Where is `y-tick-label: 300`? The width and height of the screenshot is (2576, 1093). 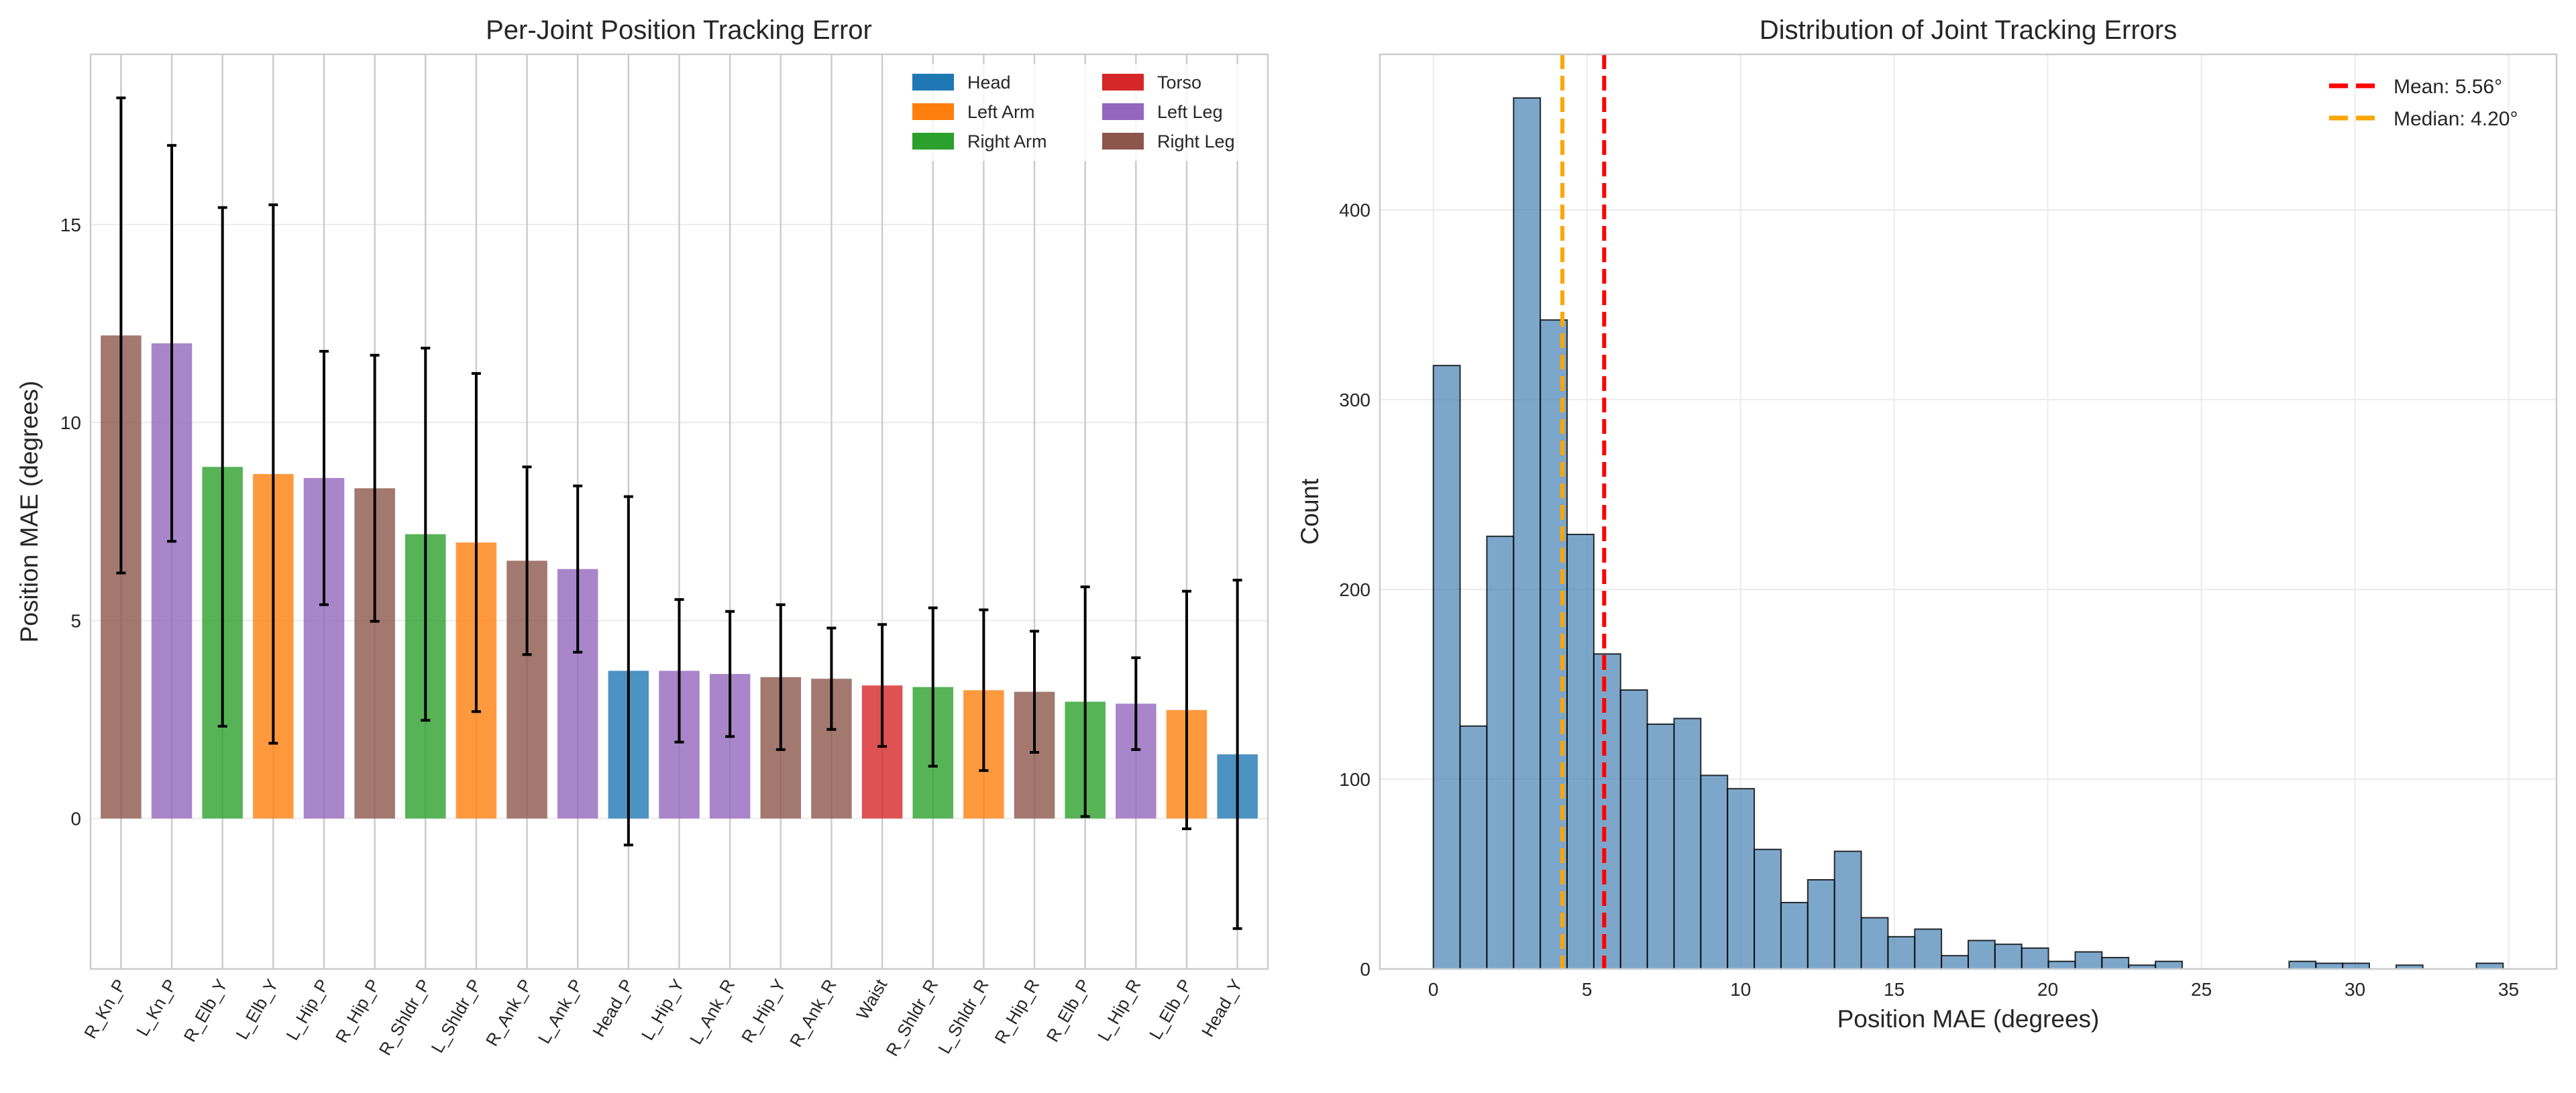
y-tick-label: 300 is located at coordinates (1355, 400).